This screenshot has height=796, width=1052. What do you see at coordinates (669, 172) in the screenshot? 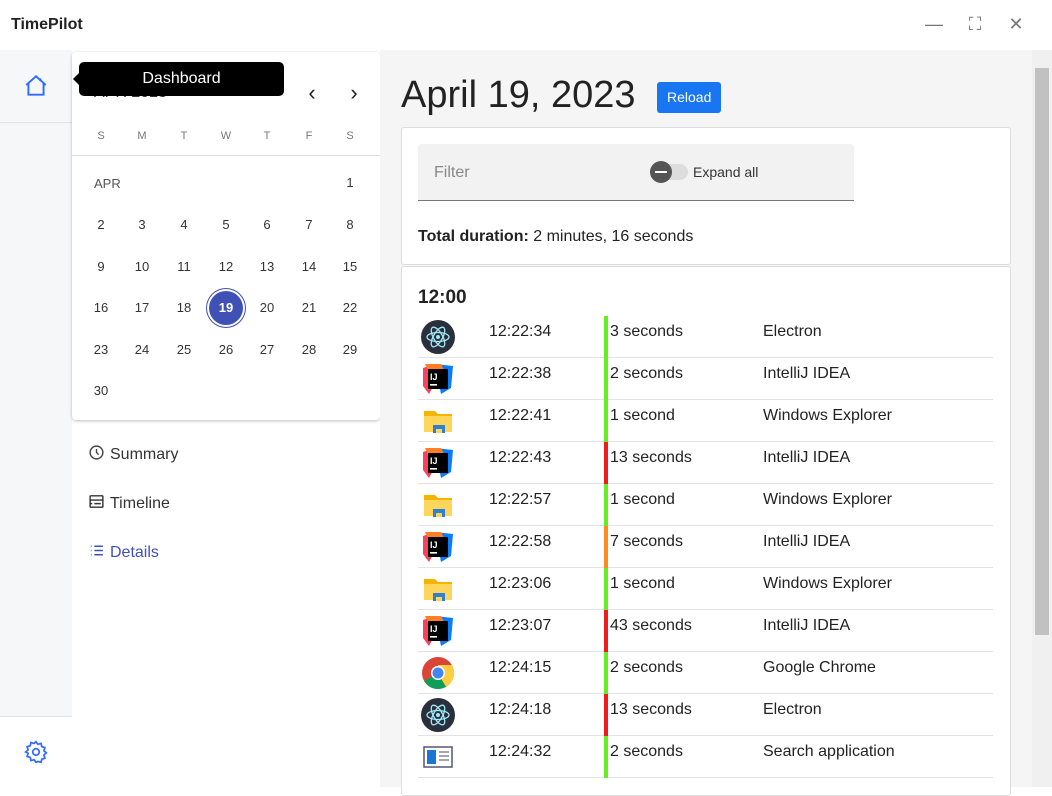
I see `expand-all-toggle` at bounding box center [669, 172].